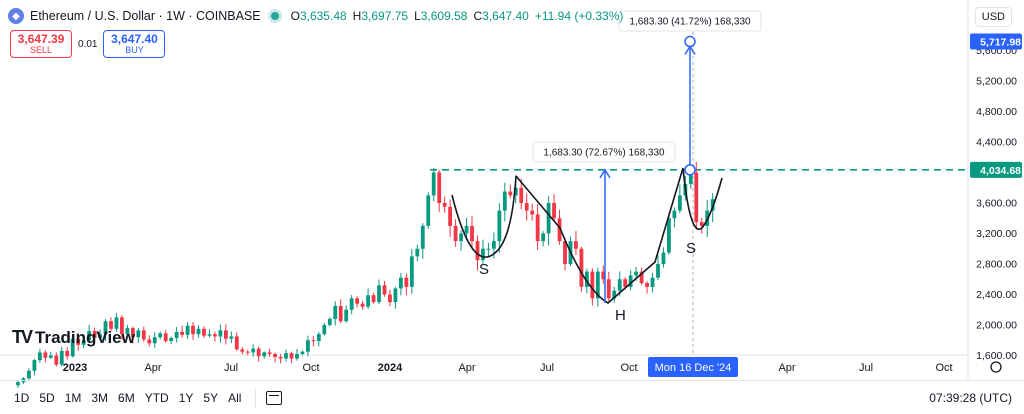 The width and height of the screenshot is (1024, 414). I want to click on y-tick-label: 1,600.00, so click(996, 356).